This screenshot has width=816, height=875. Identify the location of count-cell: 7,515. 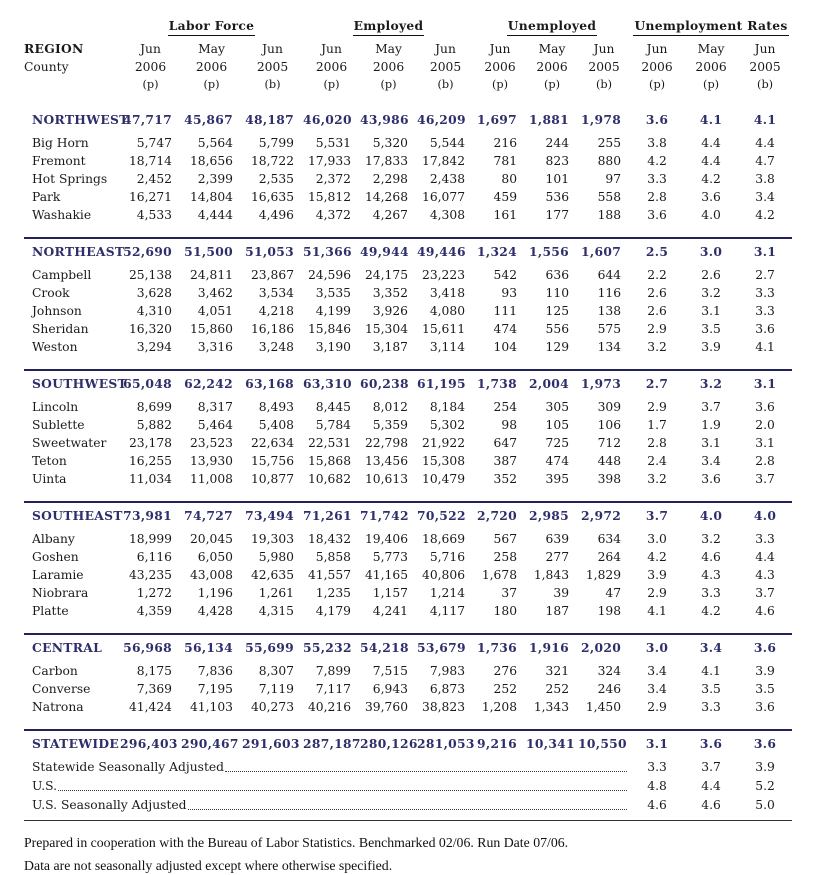
(390, 670).